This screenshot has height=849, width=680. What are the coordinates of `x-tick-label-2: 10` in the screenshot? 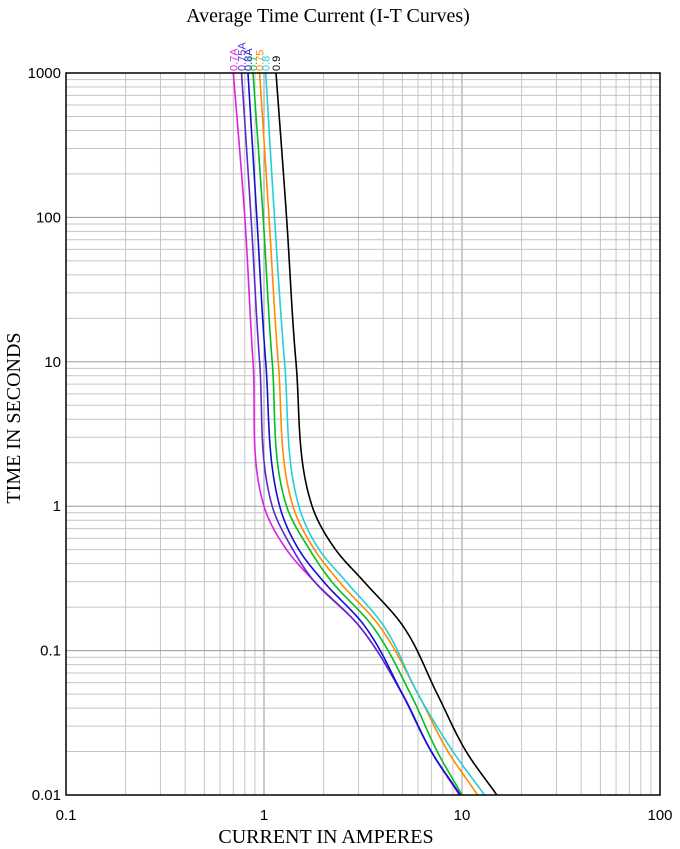 It's located at (462, 815).